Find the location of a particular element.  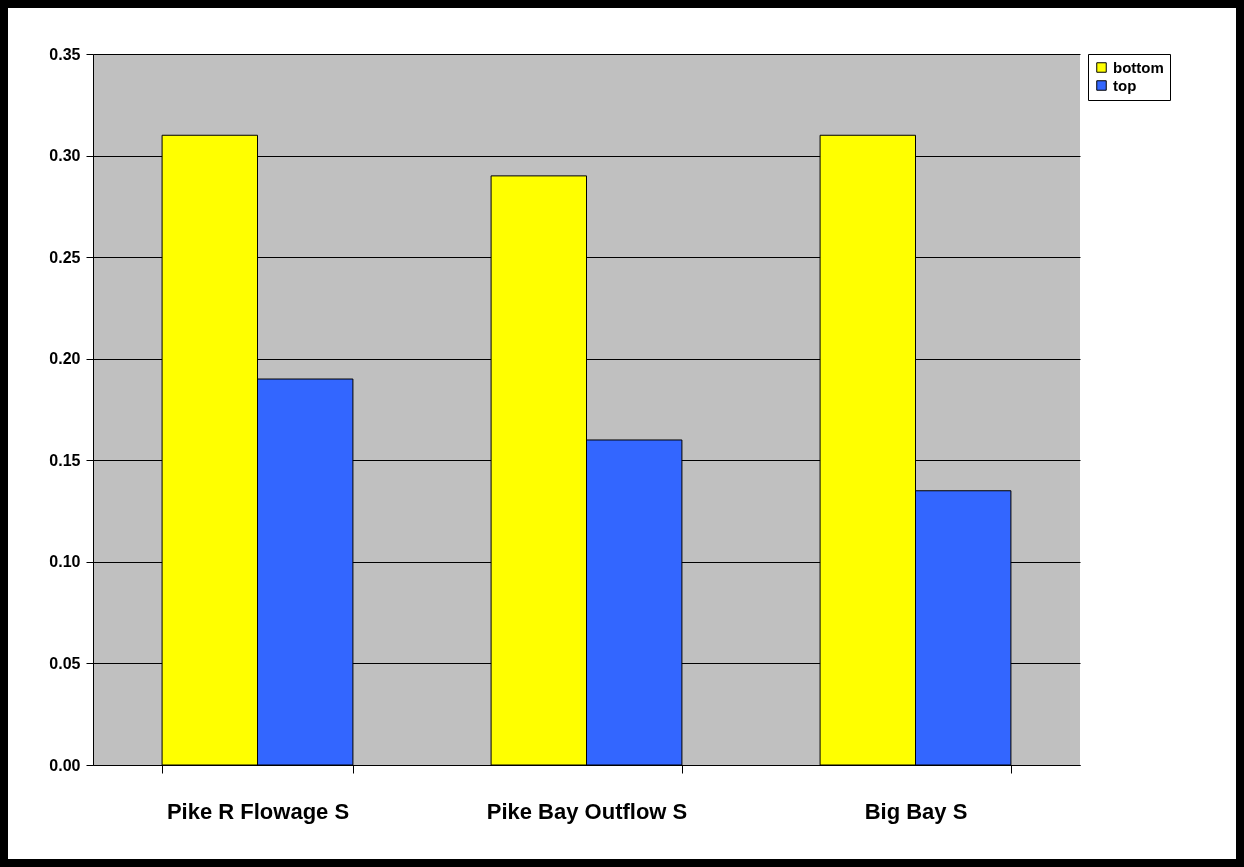

y-tick-label: 0.10 is located at coordinates (65, 562).